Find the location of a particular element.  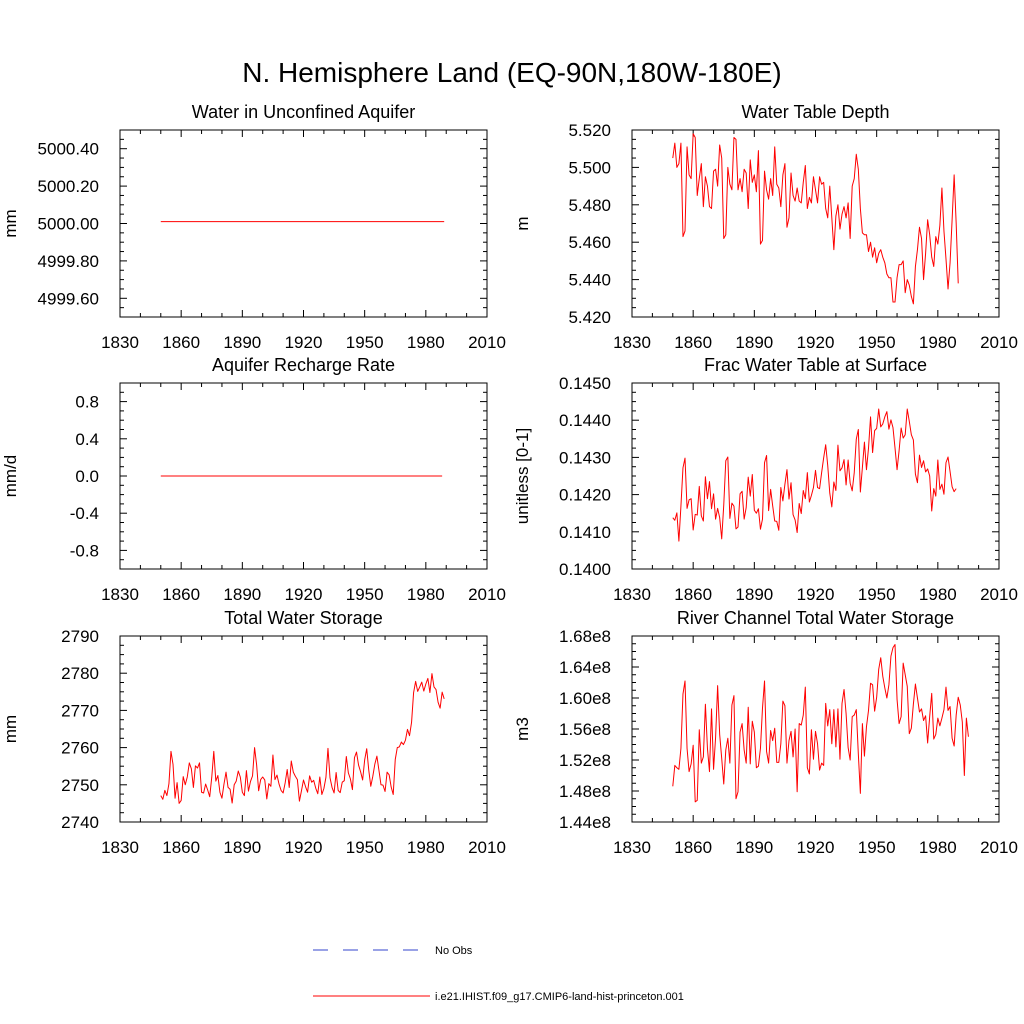

y-tick-label: 0.1440 is located at coordinates (585, 420).